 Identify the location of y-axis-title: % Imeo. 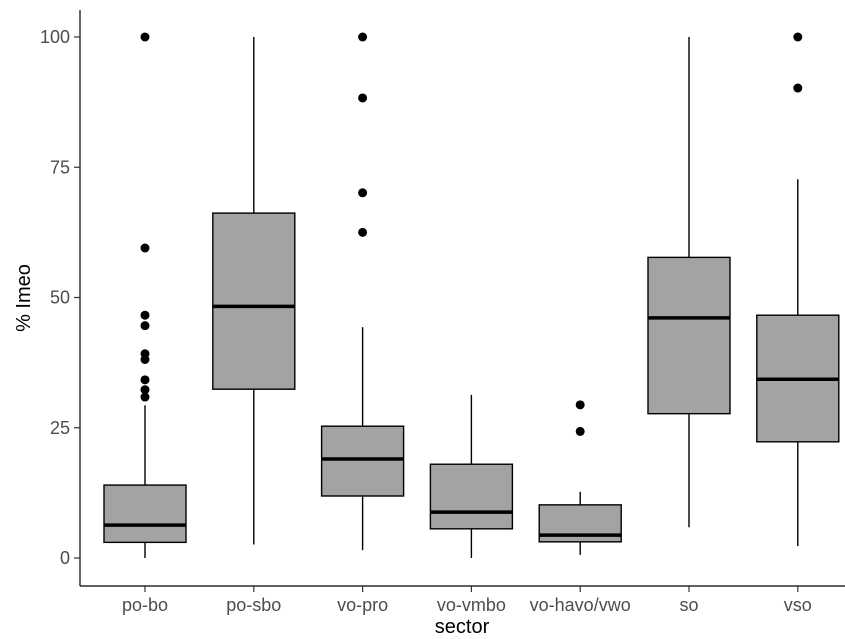
(24, 298).